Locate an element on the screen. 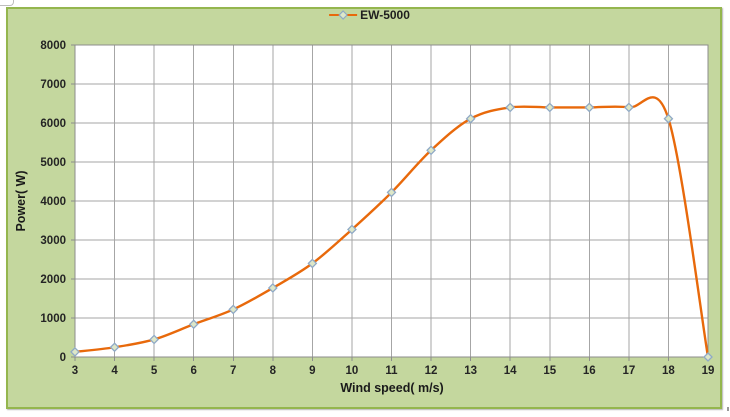  svg-text: 11 is located at coordinates (391, 371).